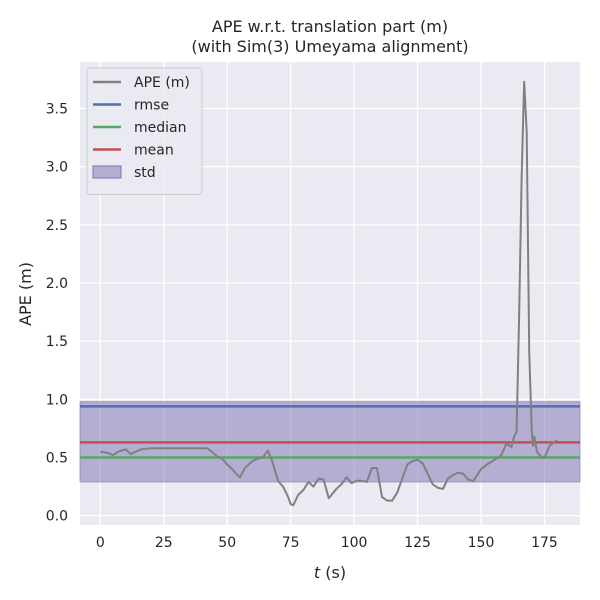 The height and width of the screenshot is (600, 600). What do you see at coordinates (333, 572) in the screenshot?
I see `x-axis-unit: (s)` at bounding box center [333, 572].